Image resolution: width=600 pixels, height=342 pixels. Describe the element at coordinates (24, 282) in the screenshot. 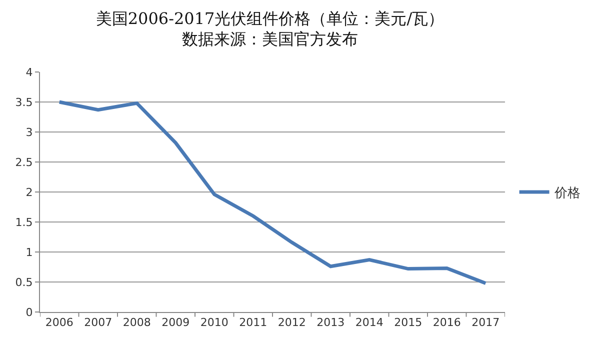

I see `y-tick-label: 0.5` at that location.